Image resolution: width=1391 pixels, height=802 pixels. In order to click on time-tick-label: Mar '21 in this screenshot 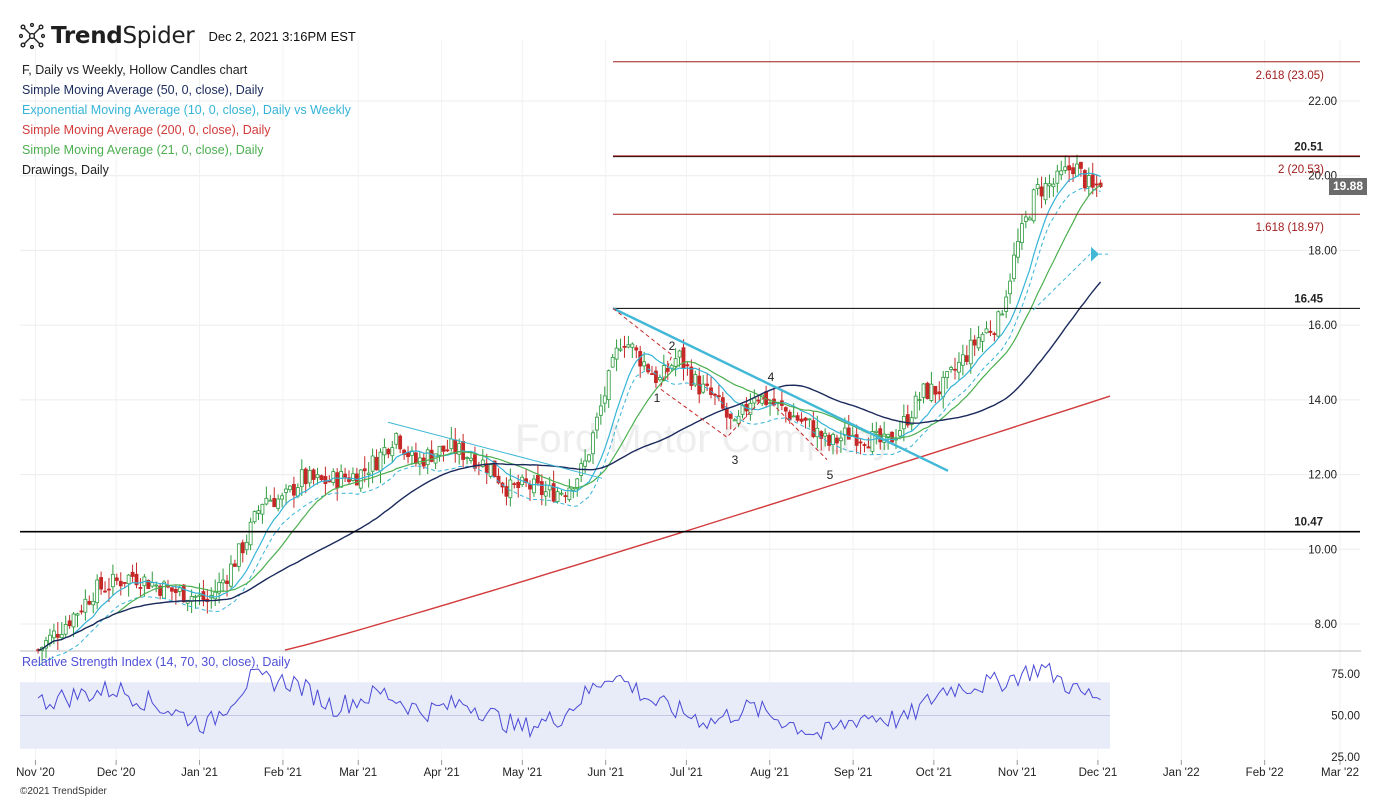, I will do `click(358, 773)`.